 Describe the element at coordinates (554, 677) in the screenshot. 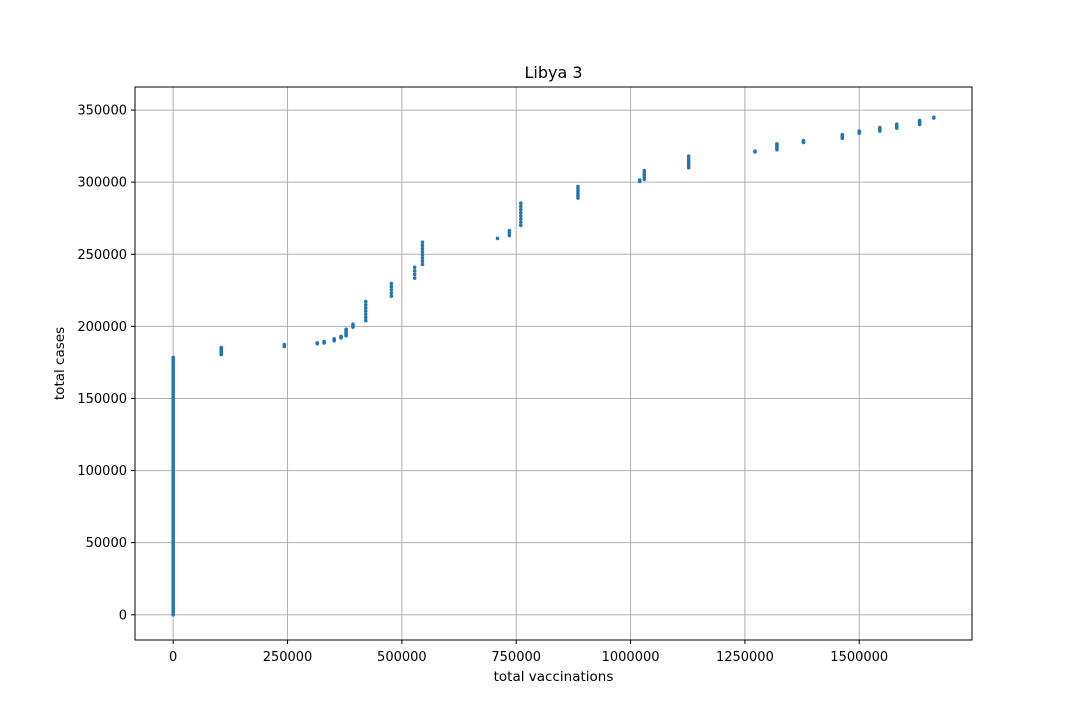

I see `x-axis-label: total vaccinations` at that location.